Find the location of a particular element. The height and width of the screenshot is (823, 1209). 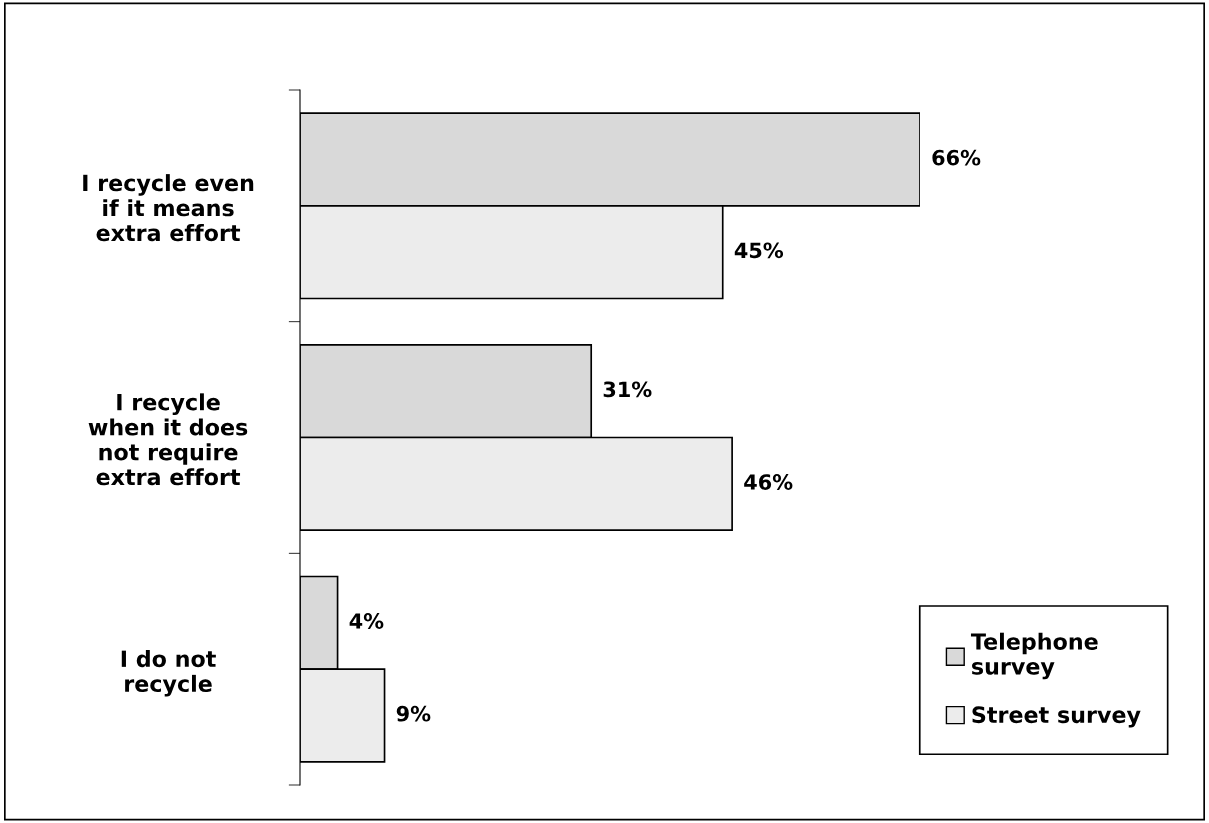

legend-label: Telephone survey is located at coordinates (1034, 656).